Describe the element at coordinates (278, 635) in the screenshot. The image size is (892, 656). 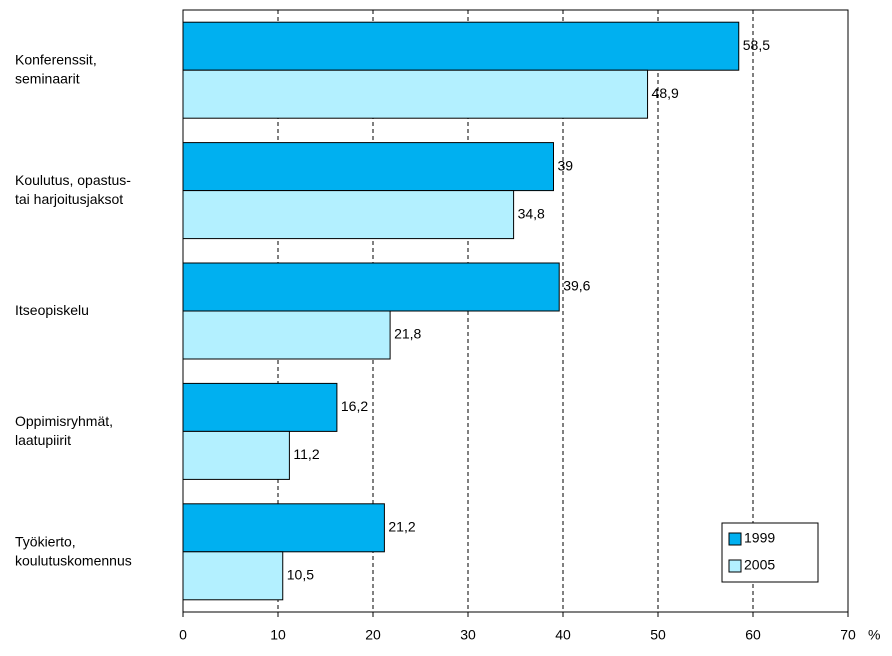
I see `x-tick-label: 10` at that location.